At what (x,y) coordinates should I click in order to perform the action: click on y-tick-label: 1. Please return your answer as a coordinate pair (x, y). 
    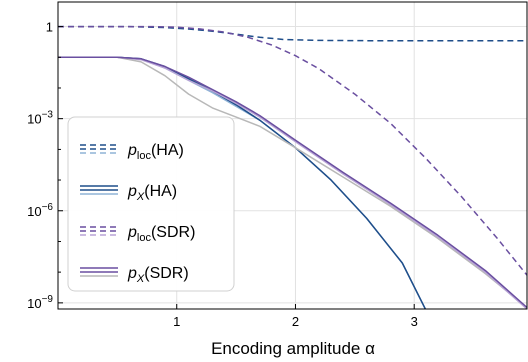
    Looking at the image, I should click on (49, 27).